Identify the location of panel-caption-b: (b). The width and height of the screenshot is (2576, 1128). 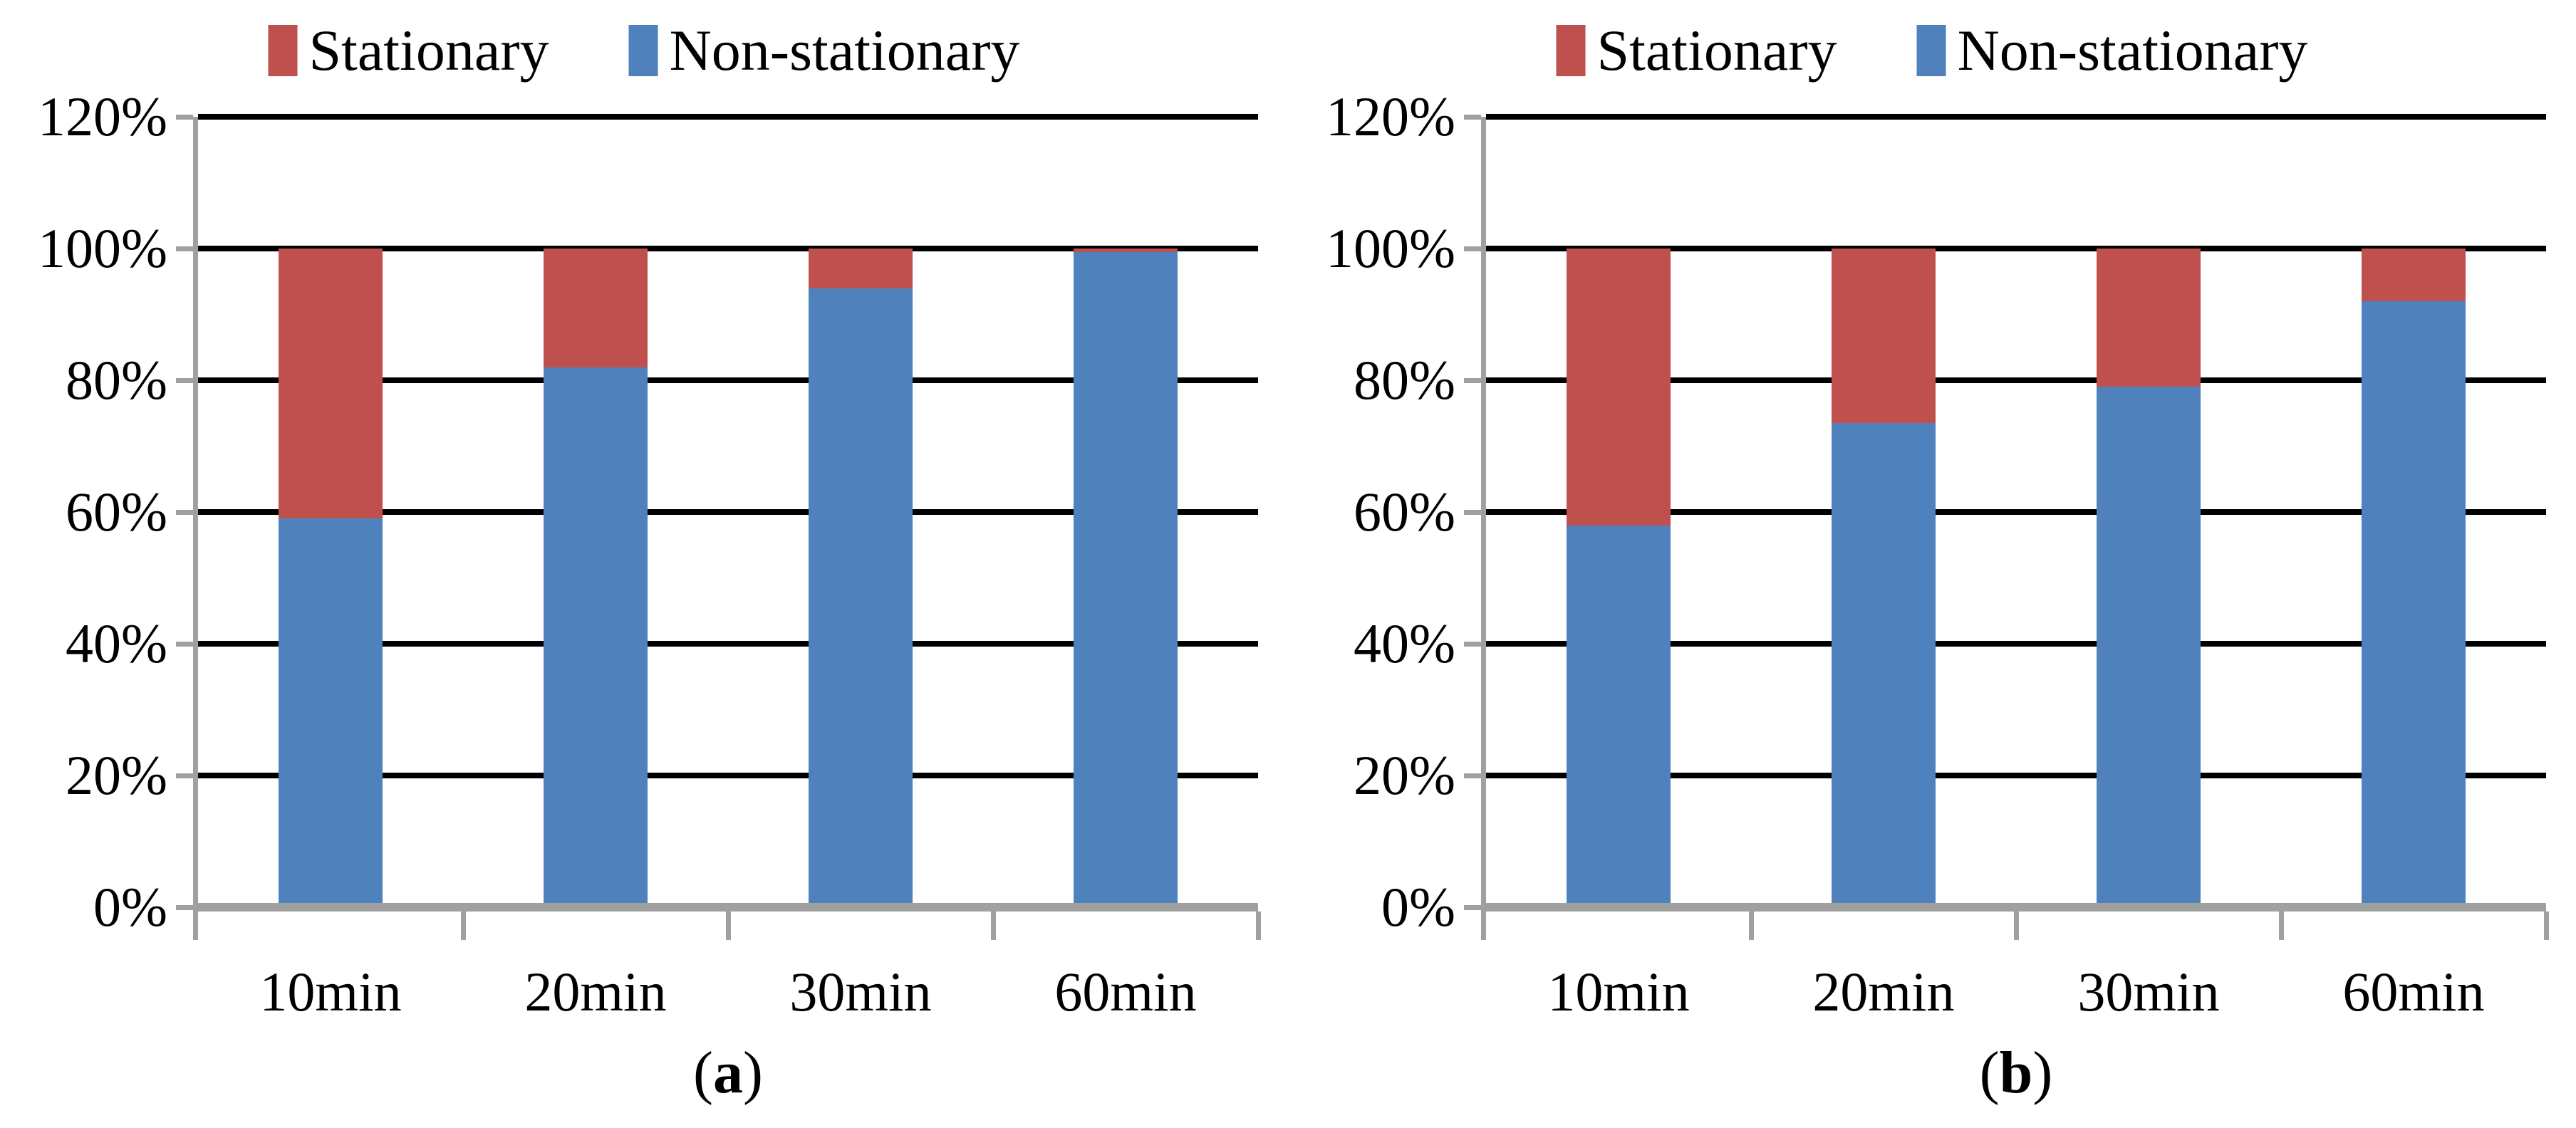
(2016, 1073).